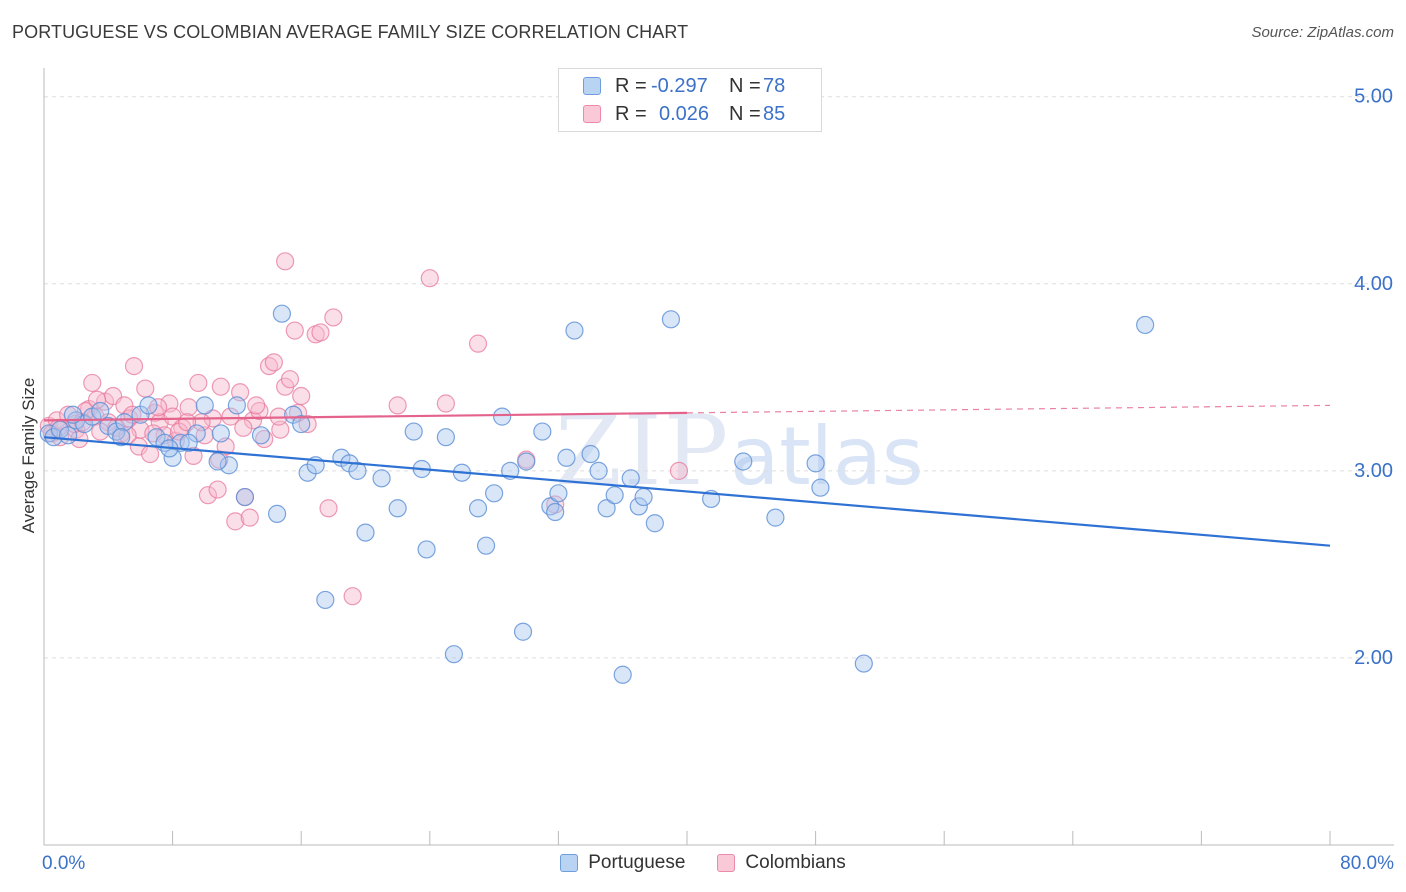 Image resolution: width=1406 pixels, height=892 pixels. I want to click on legend-row-colombians: R = 0.026 N = 85, so click(684, 114).